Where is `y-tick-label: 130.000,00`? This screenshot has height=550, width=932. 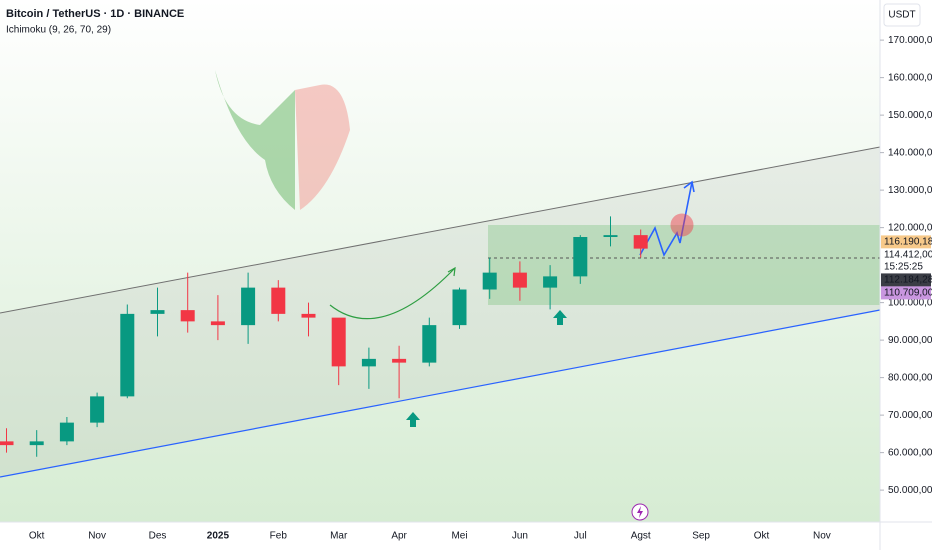
y-tick-label: 130.000,00 is located at coordinates (910, 190).